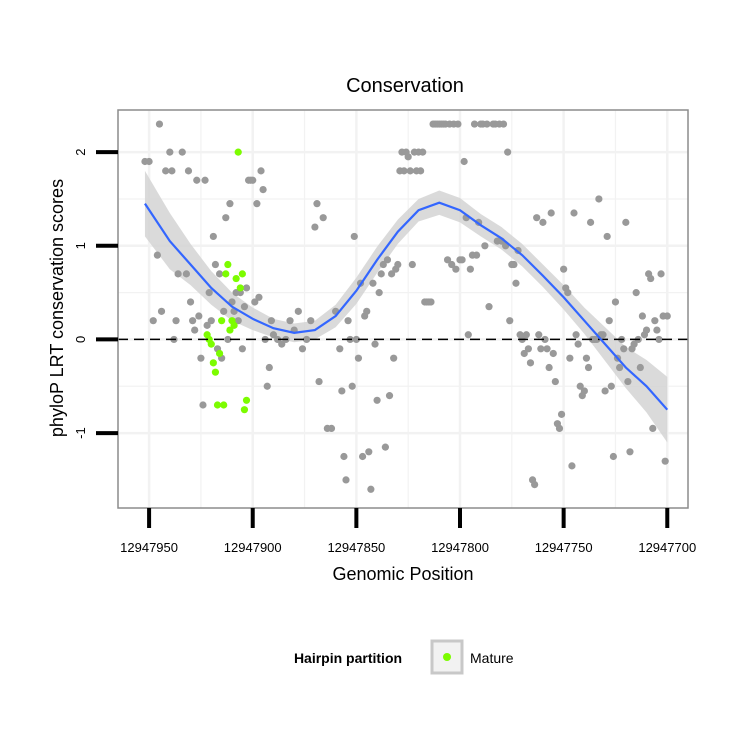 This screenshot has height=750, width=750. Describe the element at coordinates (95, 294) in the screenshot. I see `y-axis: 2 1 0 -1` at that location.